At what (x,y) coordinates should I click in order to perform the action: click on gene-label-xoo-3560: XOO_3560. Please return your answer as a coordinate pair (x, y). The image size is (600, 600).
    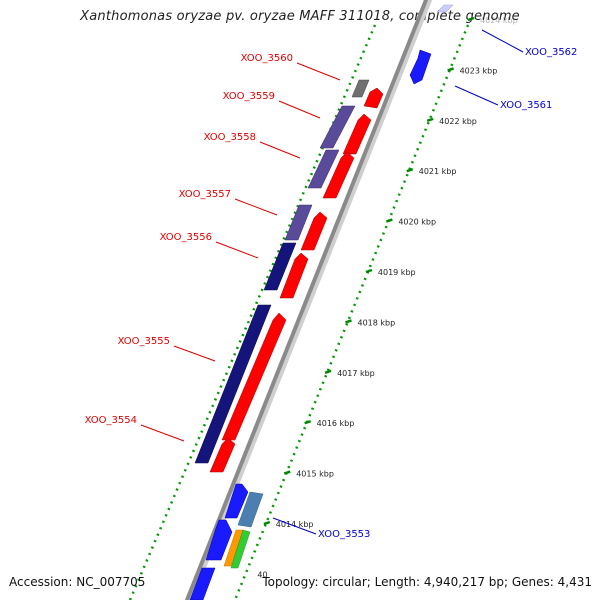
    Looking at the image, I should click on (267, 58).